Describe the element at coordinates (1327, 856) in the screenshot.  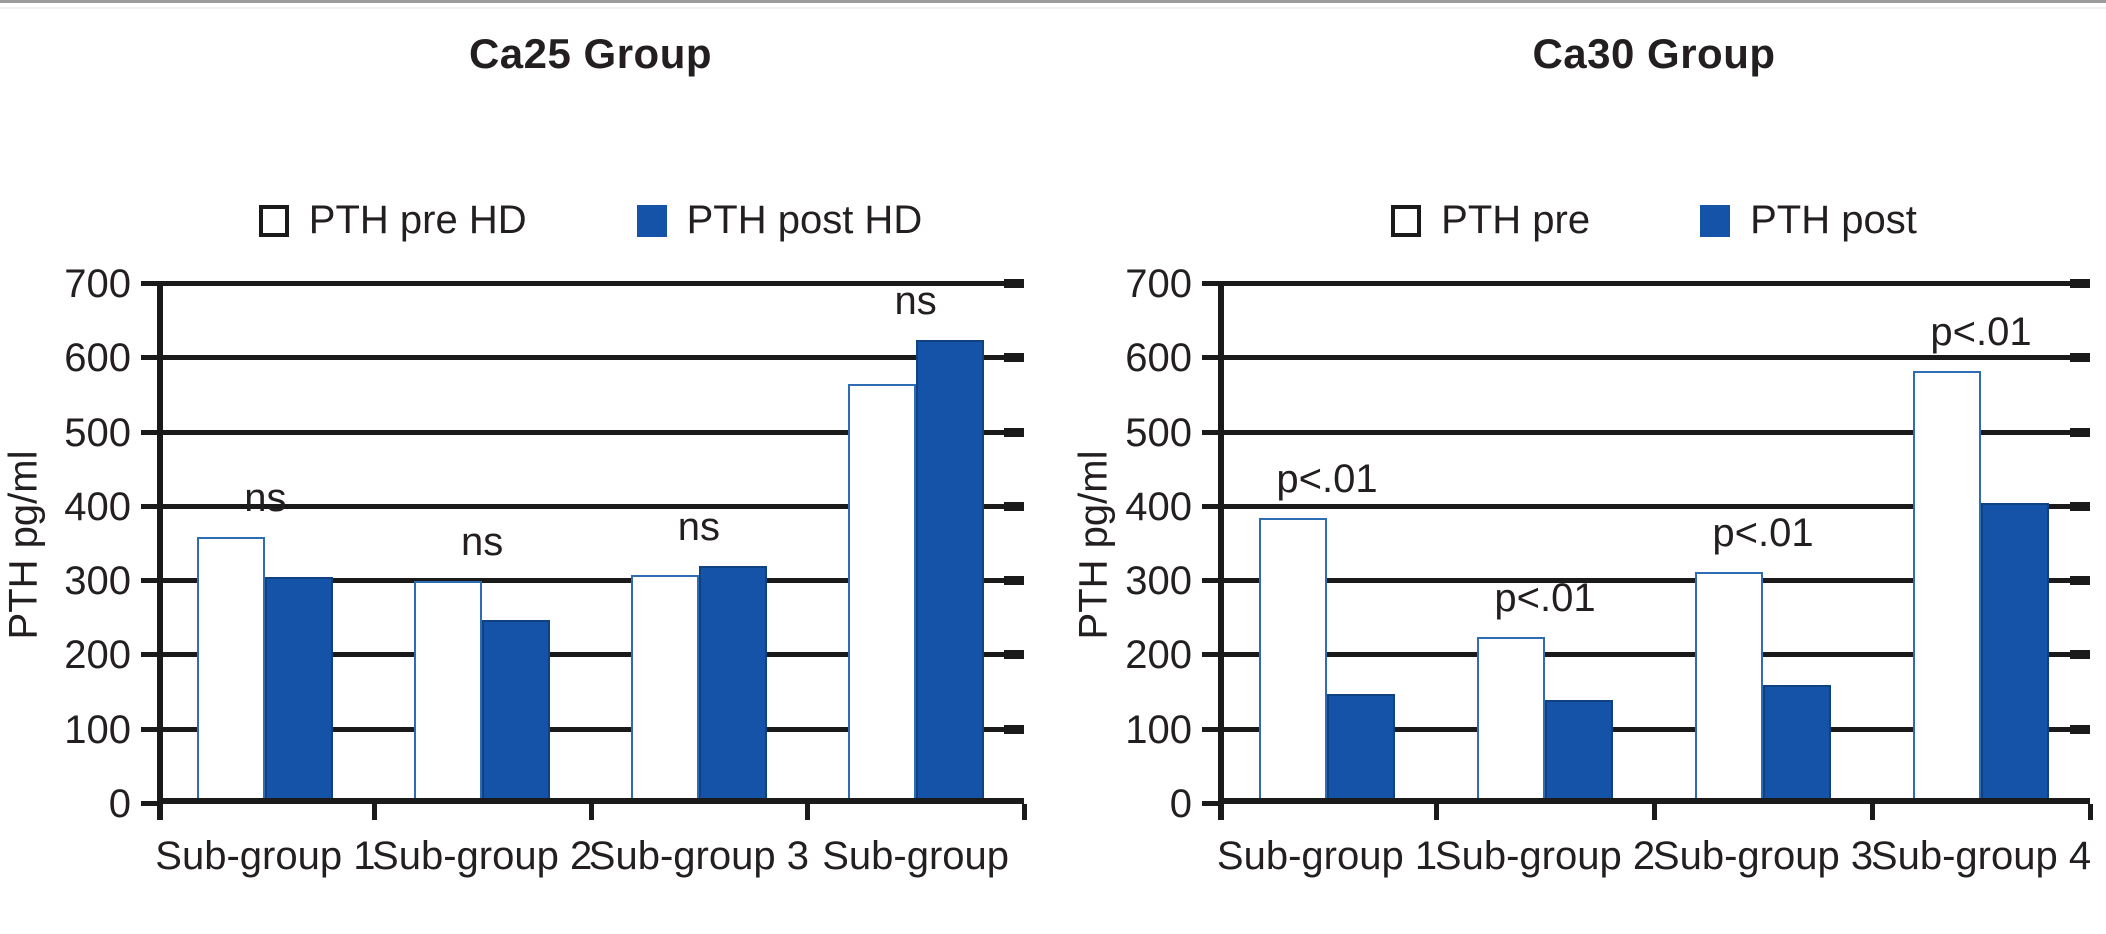
I see `x-category-label: Sub-group 1` at that location.